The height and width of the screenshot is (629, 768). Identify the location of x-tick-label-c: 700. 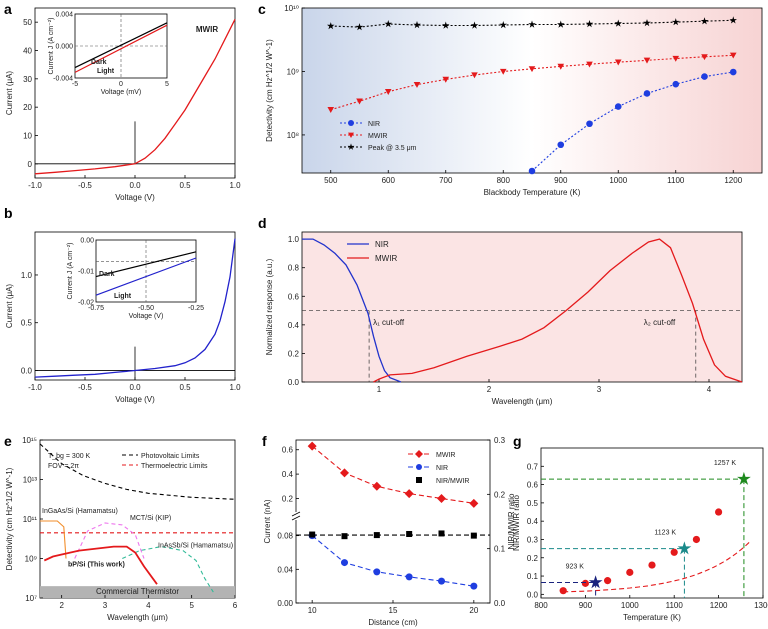
(446, 180).